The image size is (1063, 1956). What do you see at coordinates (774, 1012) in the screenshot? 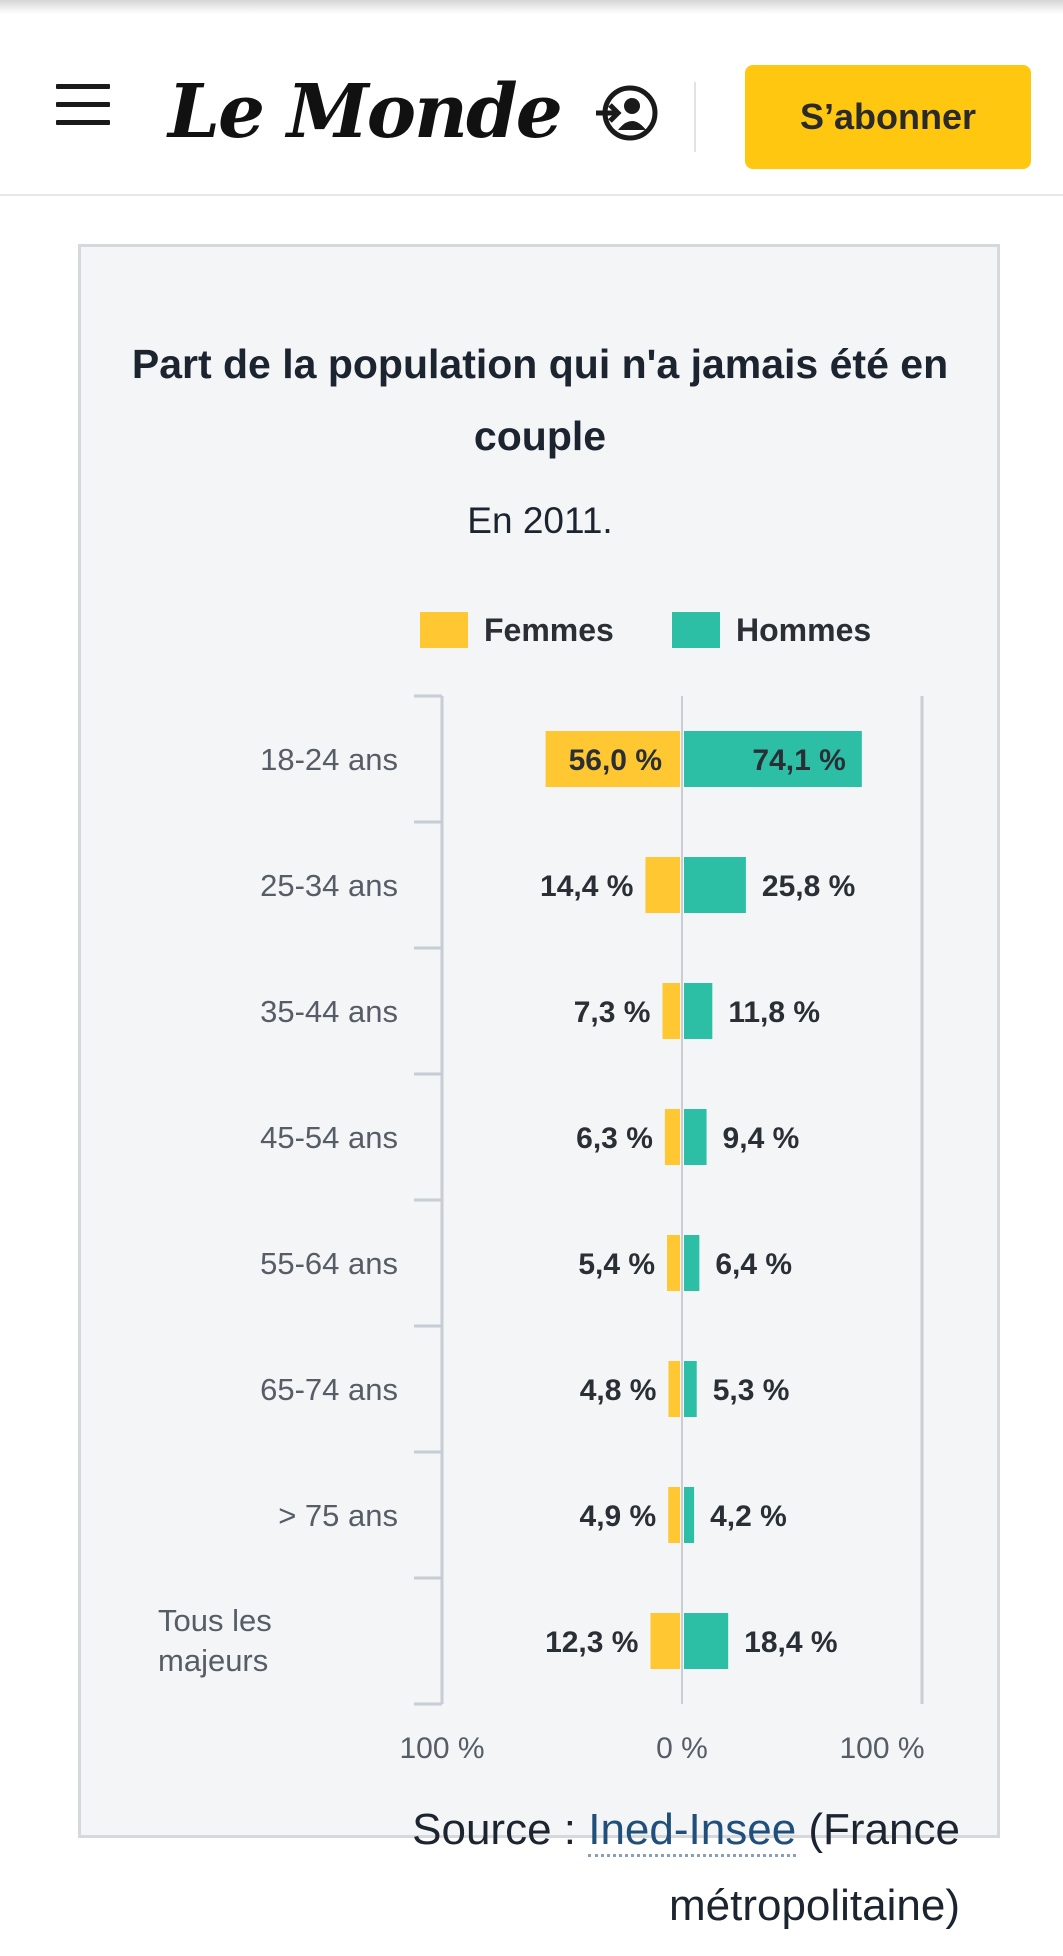
I see `value-label-hommes: 11,8 %` at bounding box center [774, 1012].